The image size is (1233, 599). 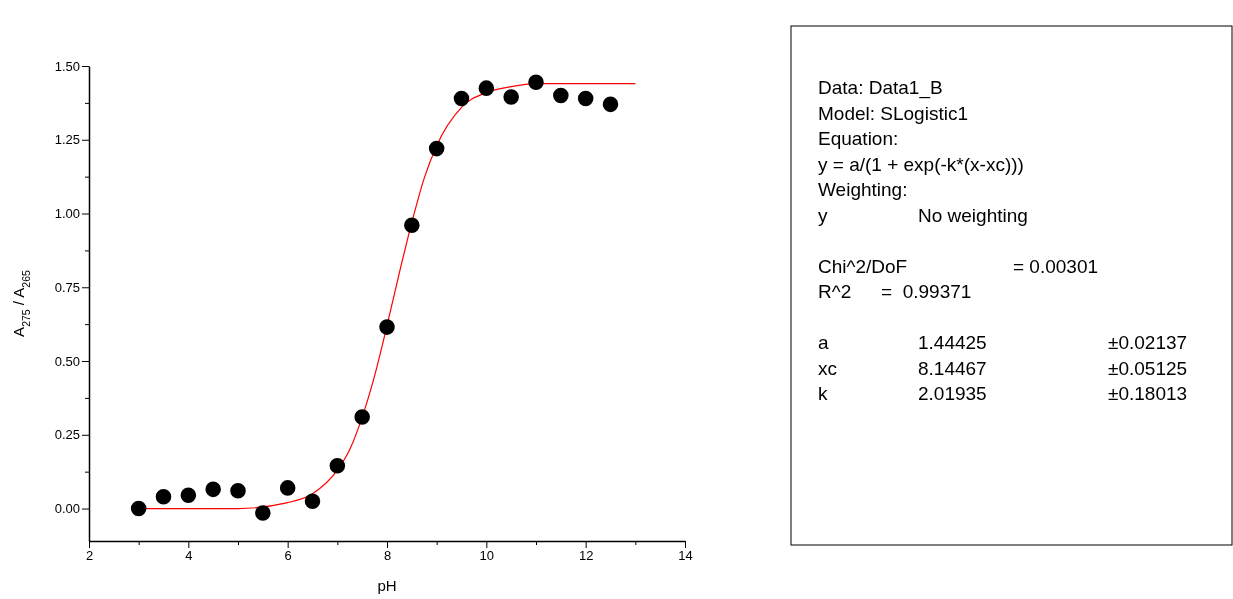 I want to click on x-tick-label: 2, so click(x=89, y=556).